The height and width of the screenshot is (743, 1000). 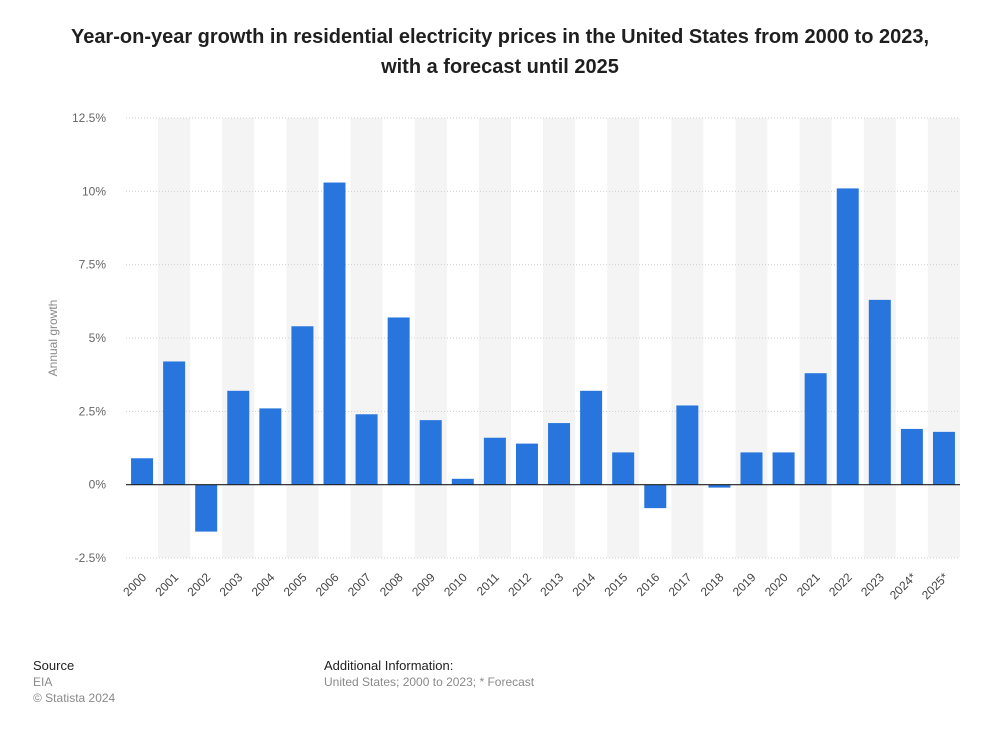 What do you see at coordinates (43, 682) in the screenshot?
I see `source-value: EIA` at bounding box center [43, 682].